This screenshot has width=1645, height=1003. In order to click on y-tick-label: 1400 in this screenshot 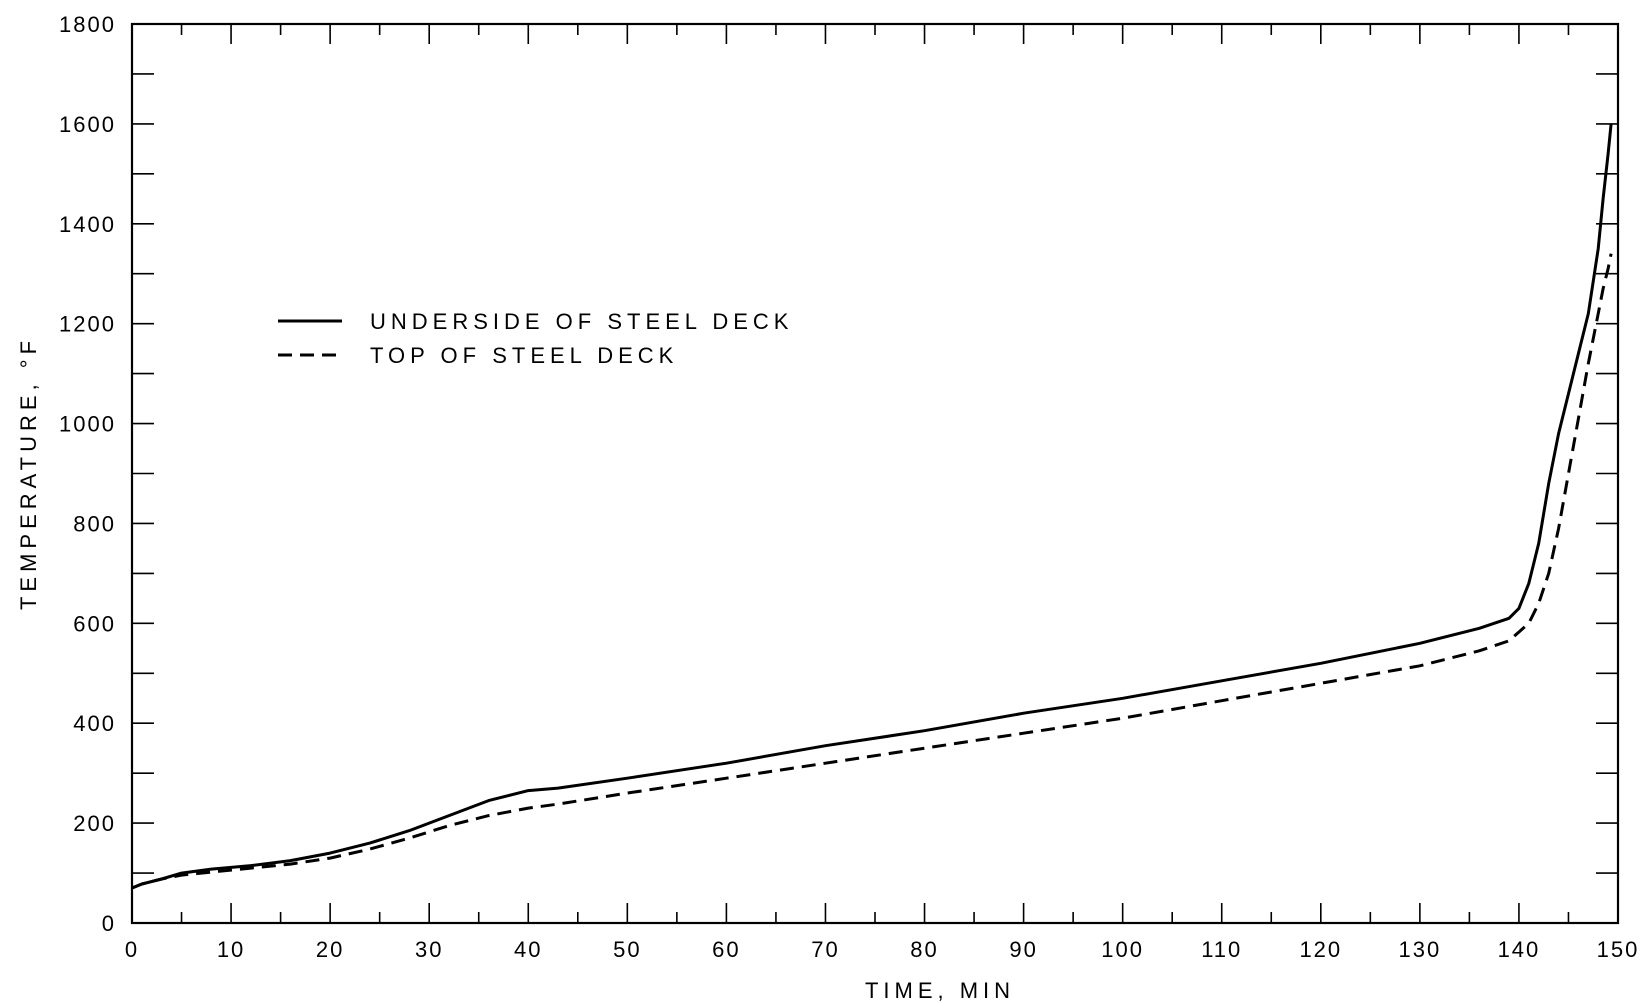, I will do `click(87, 224)`.